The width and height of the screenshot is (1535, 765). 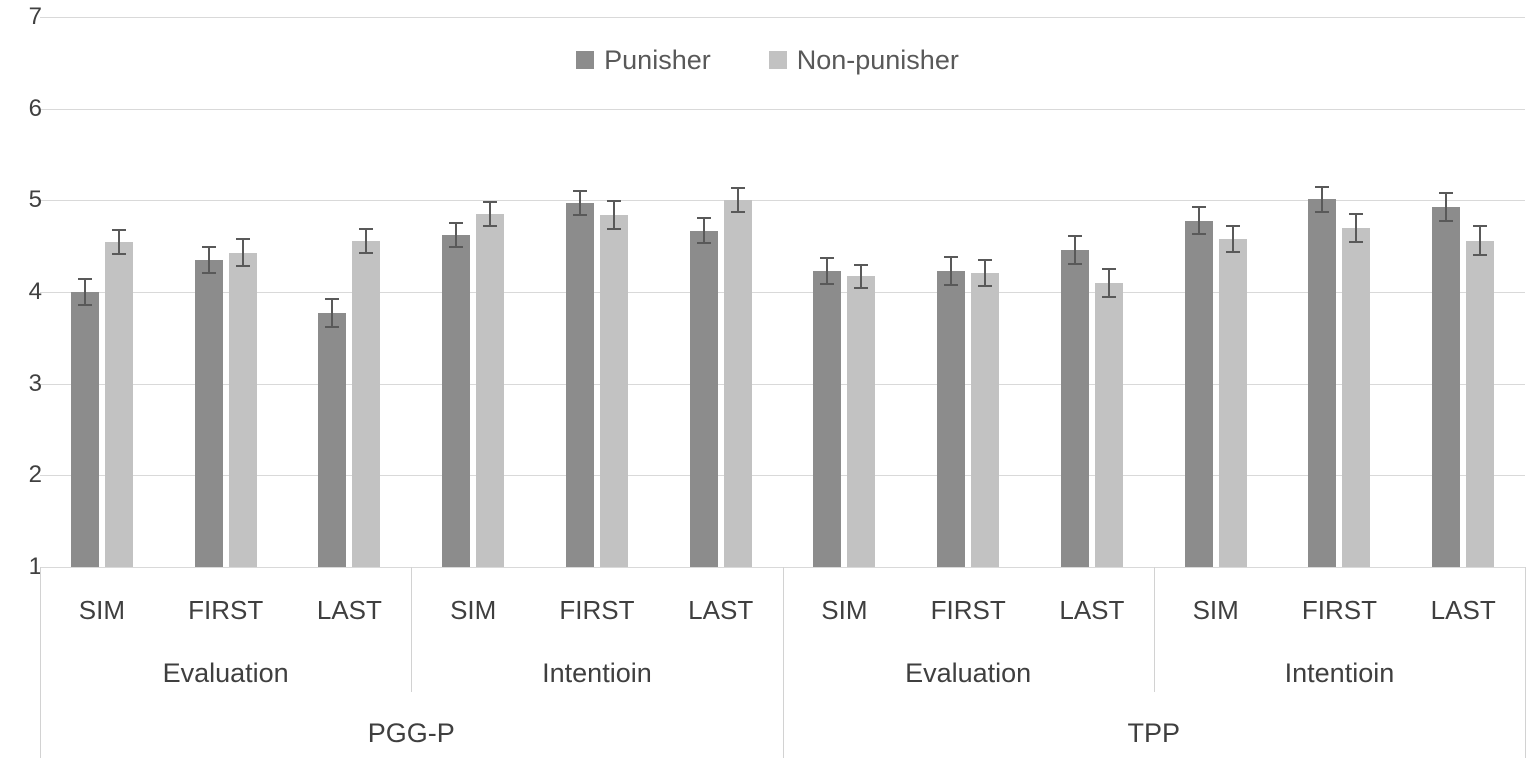 I want to click on bar-non-punisher-PGG-P-Intentioin-FIRST, so click(x=613, y=391).